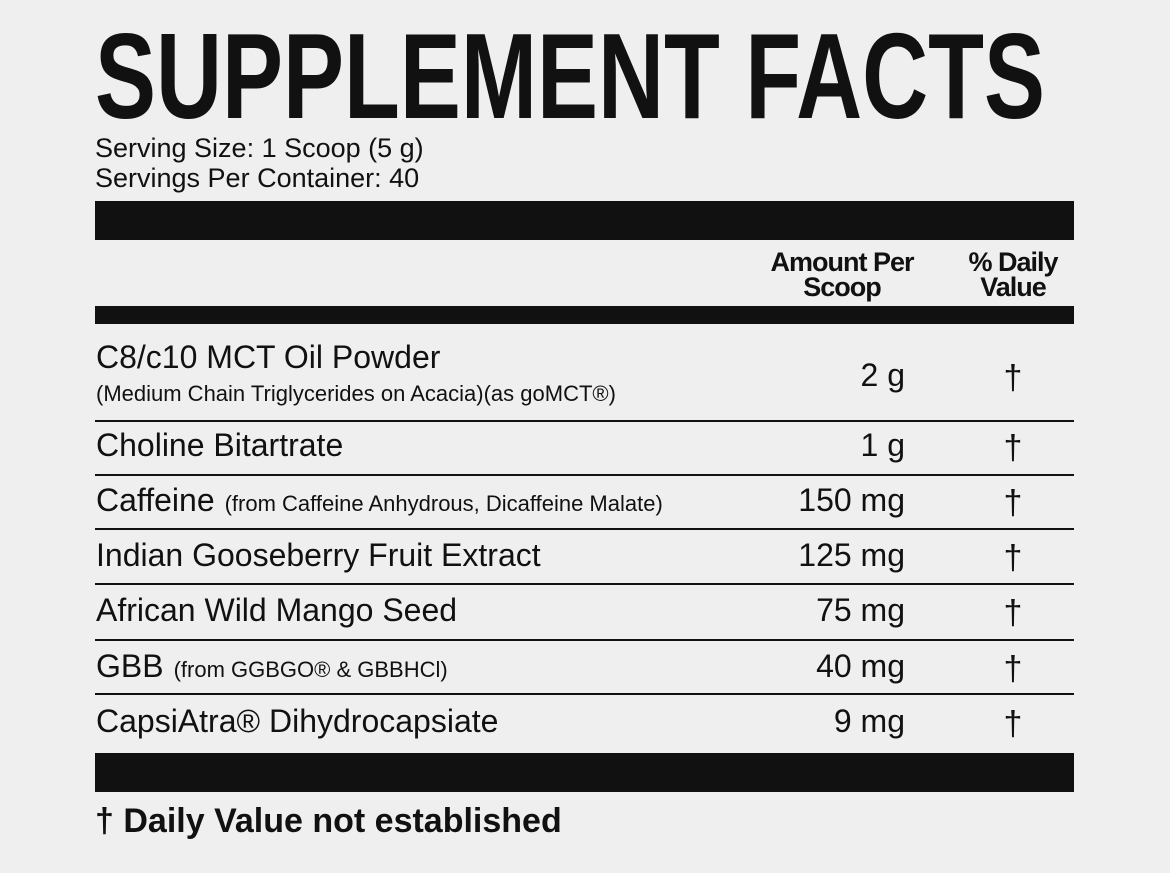 The height and width of the screenshot is (873, 1170). What do you see at coordinates (851, 555) in the screenshot?
I see `amount: 125 mg` at bounding box center [851, 555].